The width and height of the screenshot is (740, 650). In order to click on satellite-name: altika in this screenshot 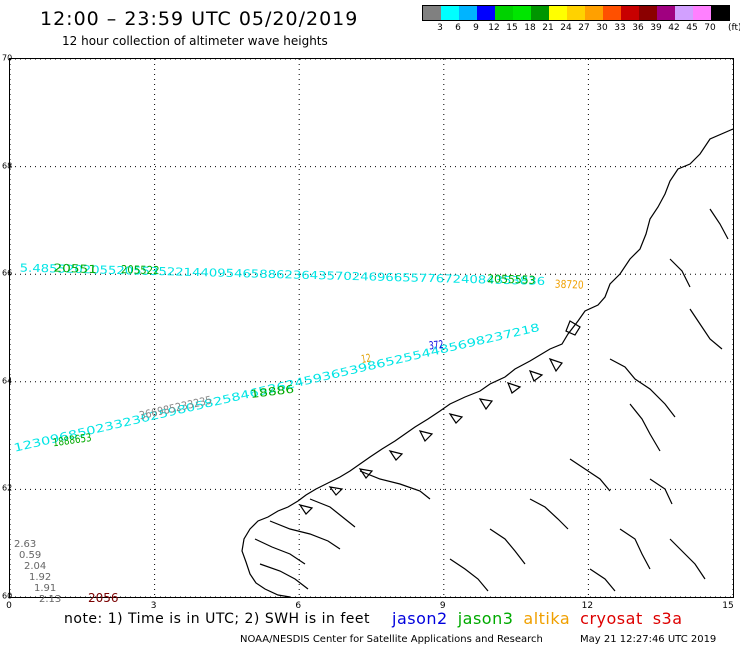, I will do `click(547, 618)`.